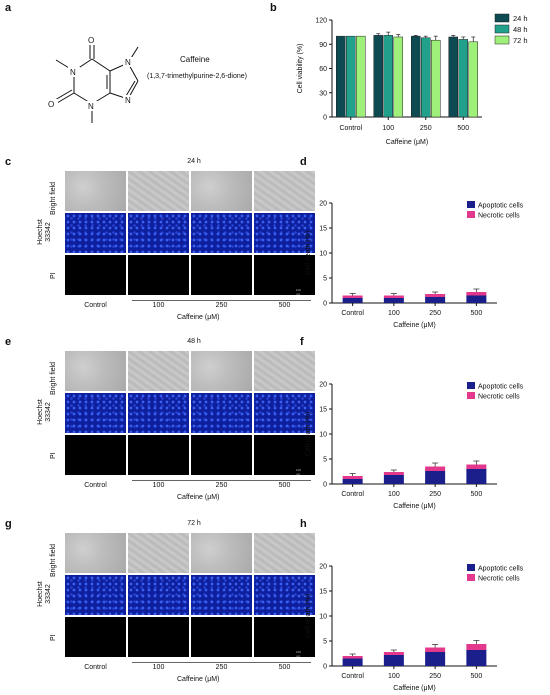  What do you see at coordinates (90, 73) in the screenshot?
I see `caffeine-atoms: O O N N N N` at bounding box center [90, 73].